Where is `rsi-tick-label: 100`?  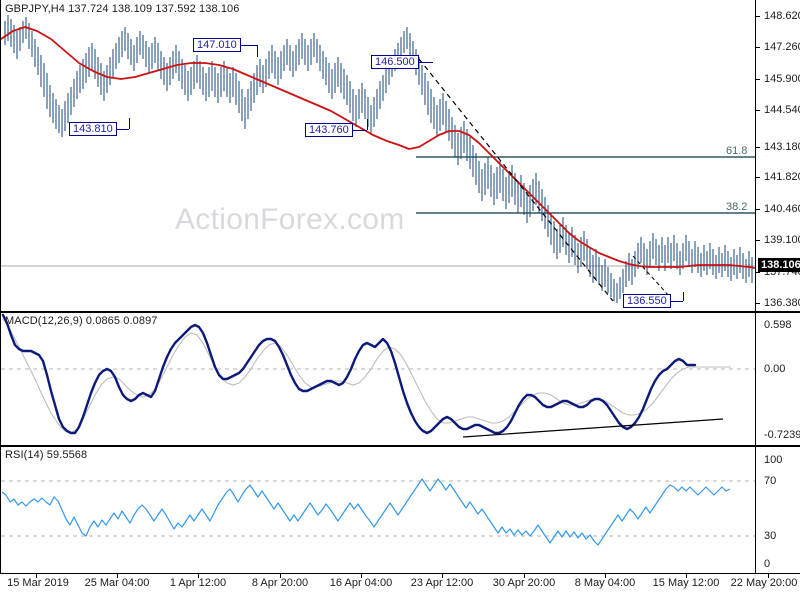 rsi-tick-label: 100 is located at coordinates (773, 460).